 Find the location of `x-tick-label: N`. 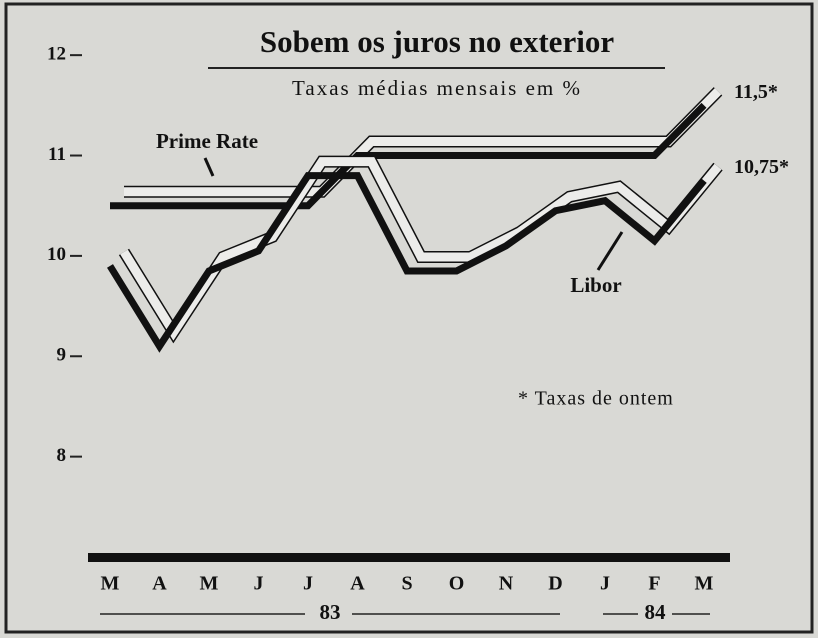

x-tick-label: N is located at coordinates (506, 584).